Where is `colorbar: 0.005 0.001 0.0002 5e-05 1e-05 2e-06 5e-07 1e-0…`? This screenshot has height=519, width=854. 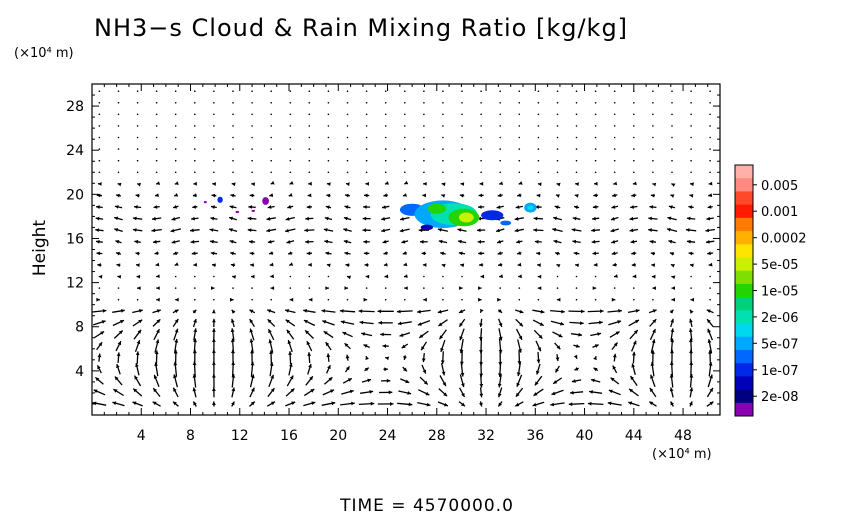
colorbar: 0.005 0.001 0.0002 5e-05 1e-05 2e-06 5e-07 1e-0… is located at coordinates (770, 290).